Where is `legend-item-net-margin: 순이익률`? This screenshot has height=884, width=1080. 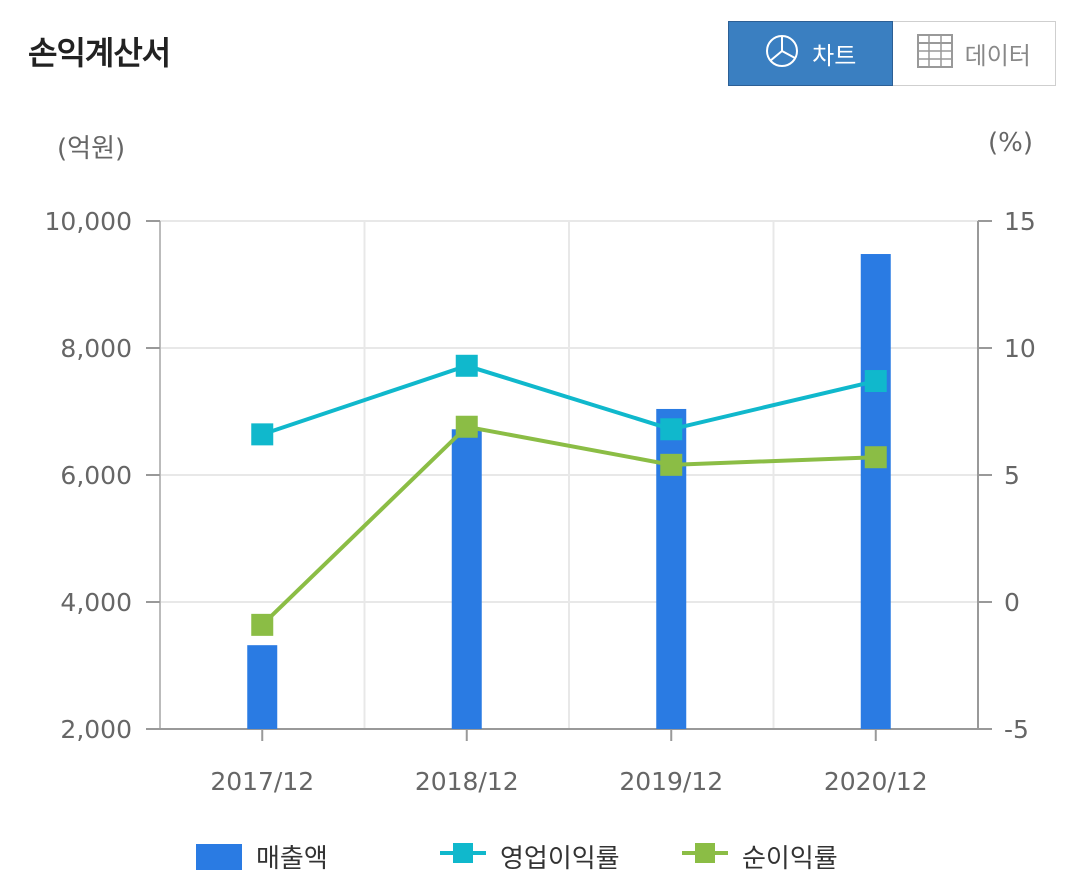 legend-item-net-margin: 순이익률 is located at coordinates (760, 856).